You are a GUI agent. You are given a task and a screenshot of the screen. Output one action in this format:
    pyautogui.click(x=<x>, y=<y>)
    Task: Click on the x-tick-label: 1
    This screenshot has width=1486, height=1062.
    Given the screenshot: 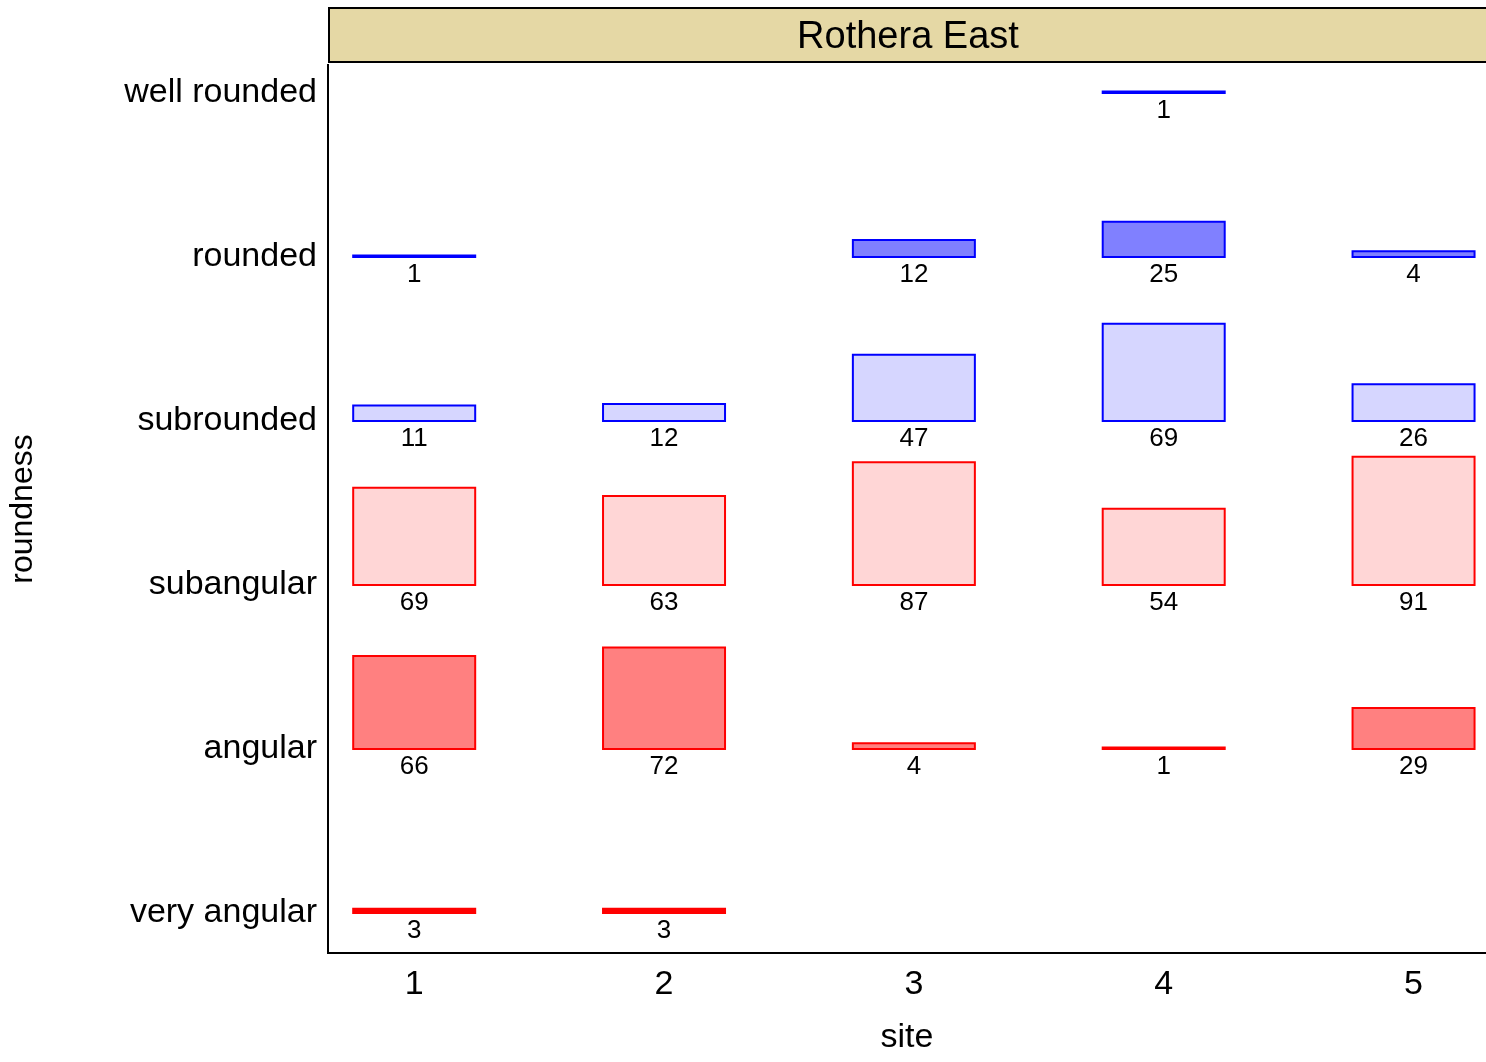 What is the action you would take?
    pyautogui.click(x=414, y=981)
    